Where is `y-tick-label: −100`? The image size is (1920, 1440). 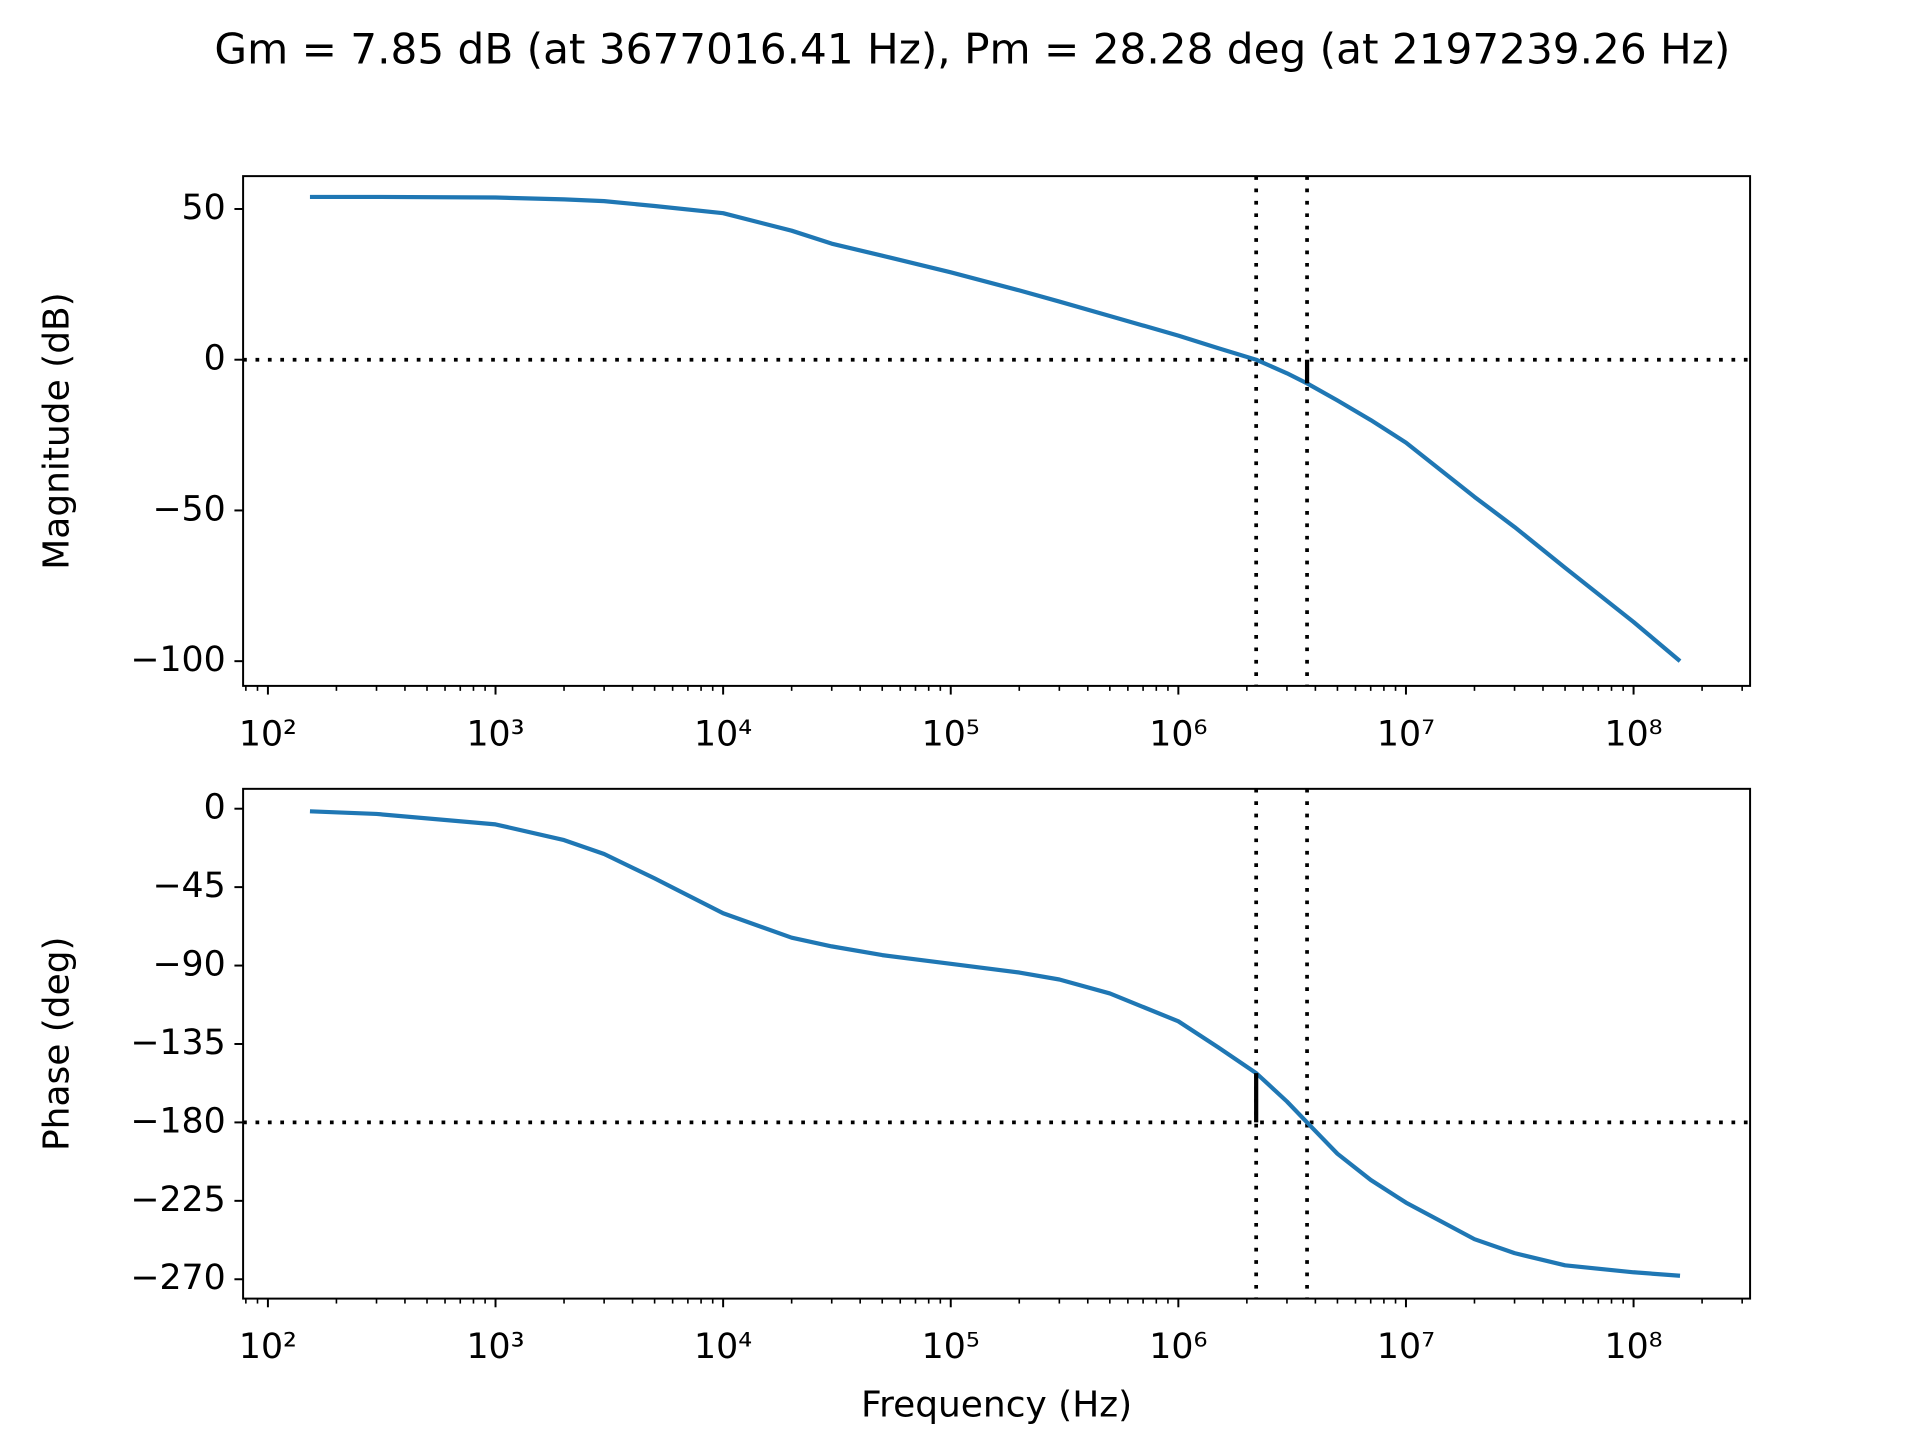 y-tick-label: −100 is located at coordinates (177, 660).